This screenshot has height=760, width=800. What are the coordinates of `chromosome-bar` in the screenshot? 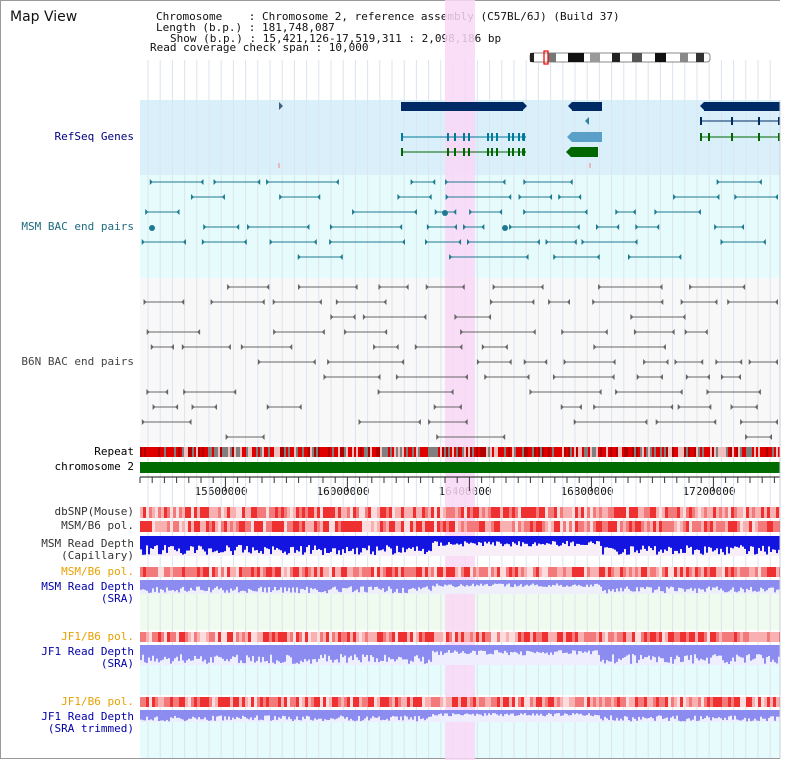 It's located at (460, 467).